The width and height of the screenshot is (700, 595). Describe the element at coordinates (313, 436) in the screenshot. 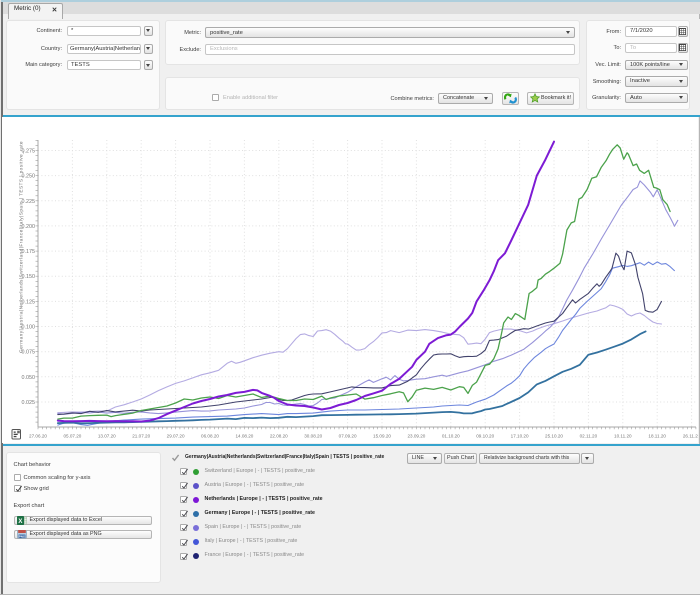

I see `svg-text: 30.08.20` at that location.